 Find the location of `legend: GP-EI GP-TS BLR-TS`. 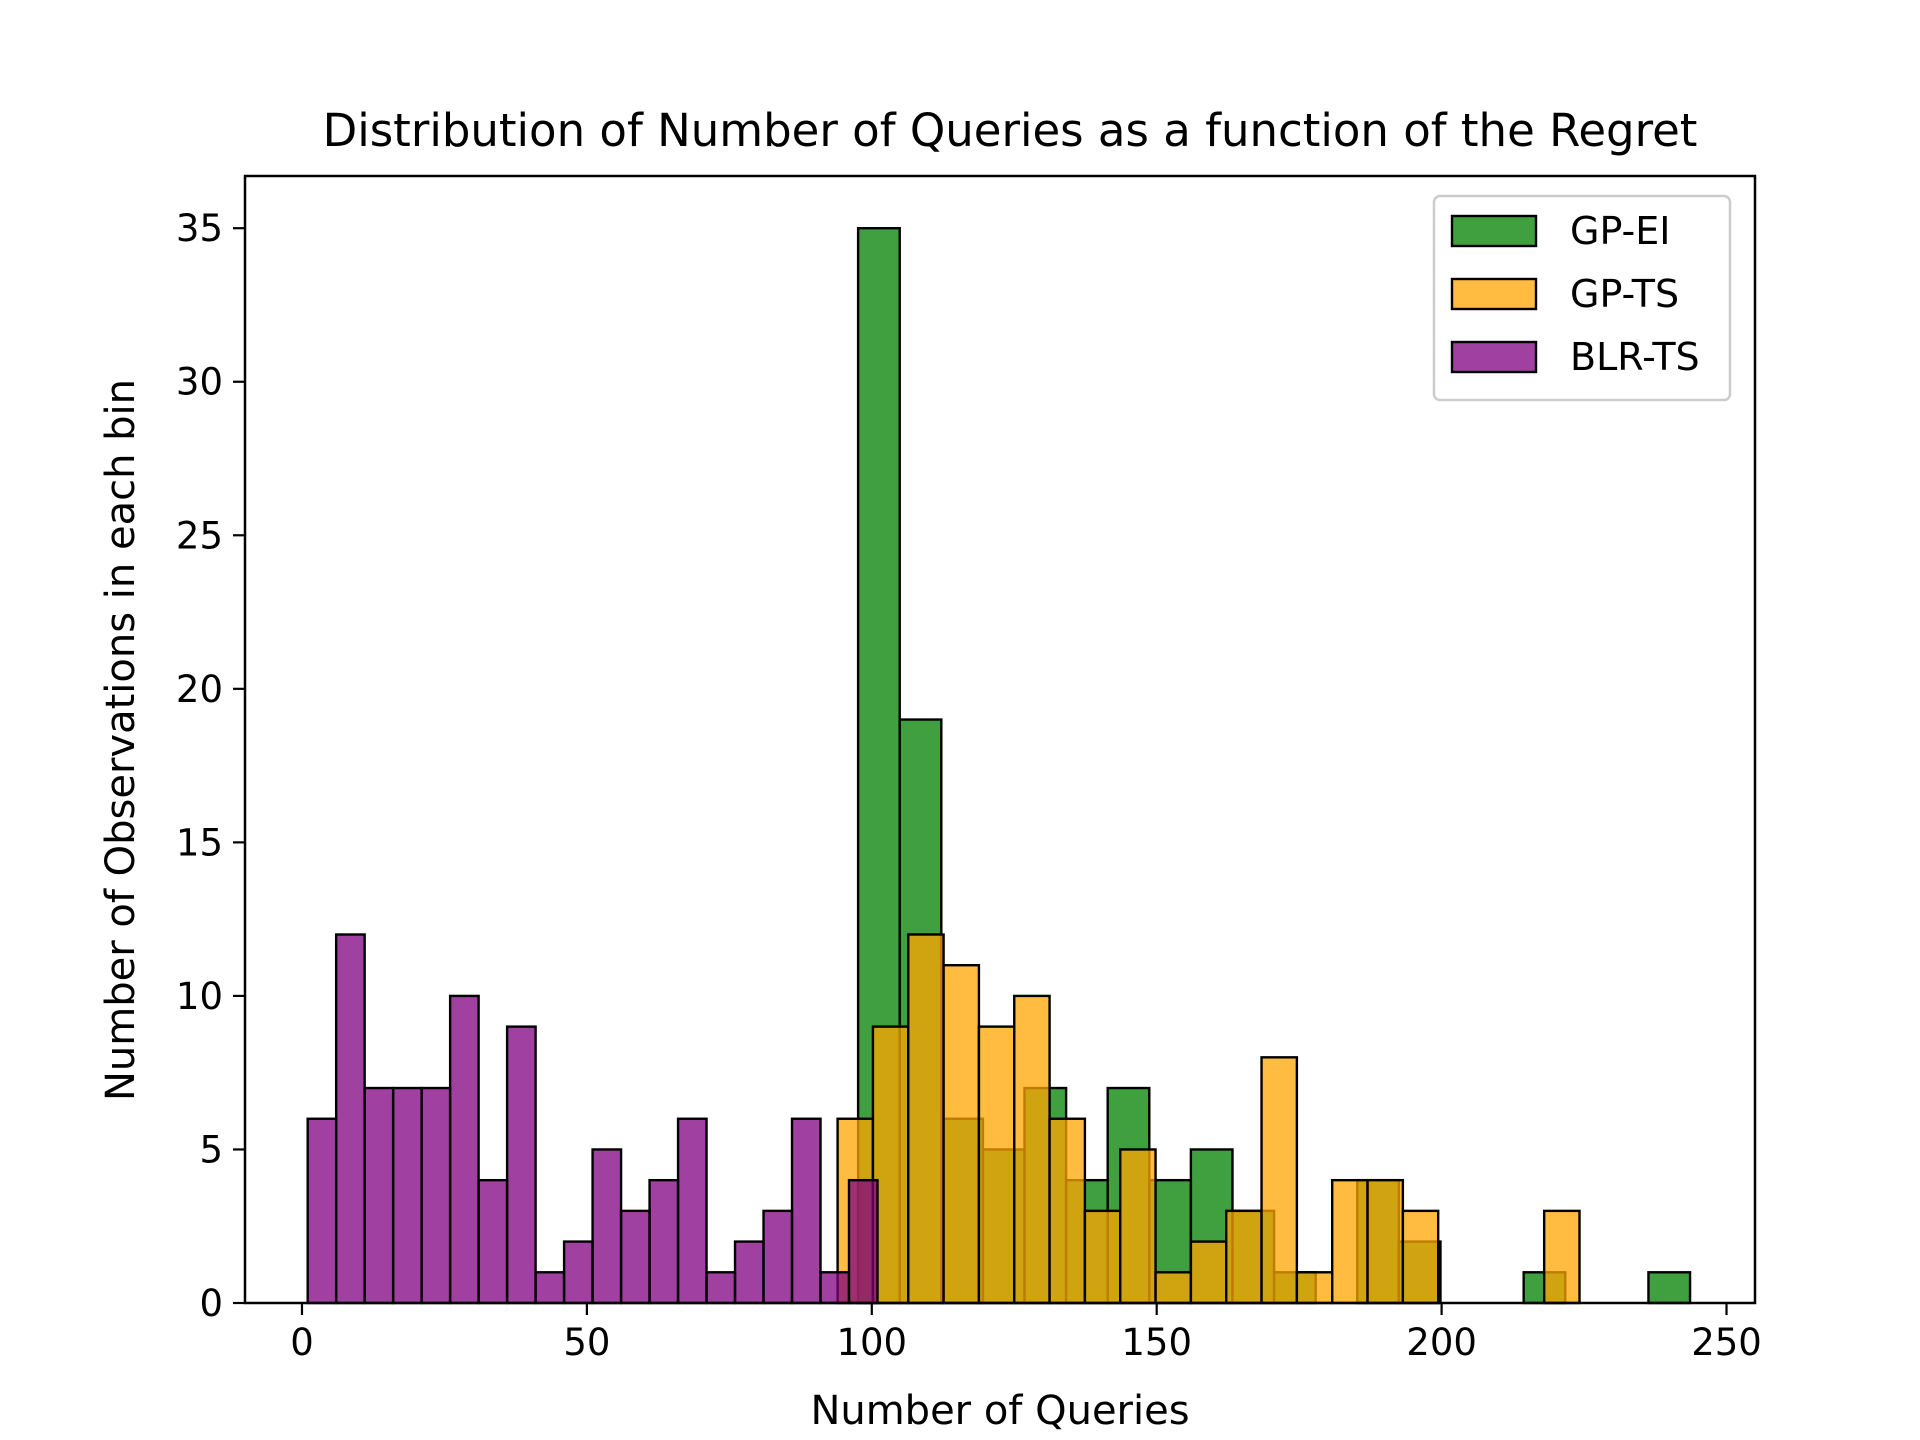

legend: GP-EI GP-TS BLR-TS is located at coordinates (1582, 298).